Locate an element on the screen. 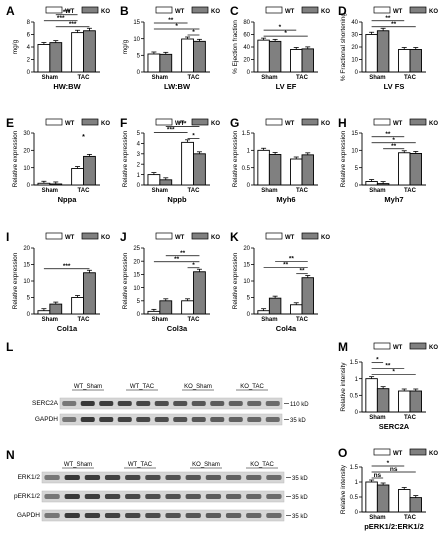 This screenshot has height=550, width=440. panel-letter: K is located at coordinates (234, 237).